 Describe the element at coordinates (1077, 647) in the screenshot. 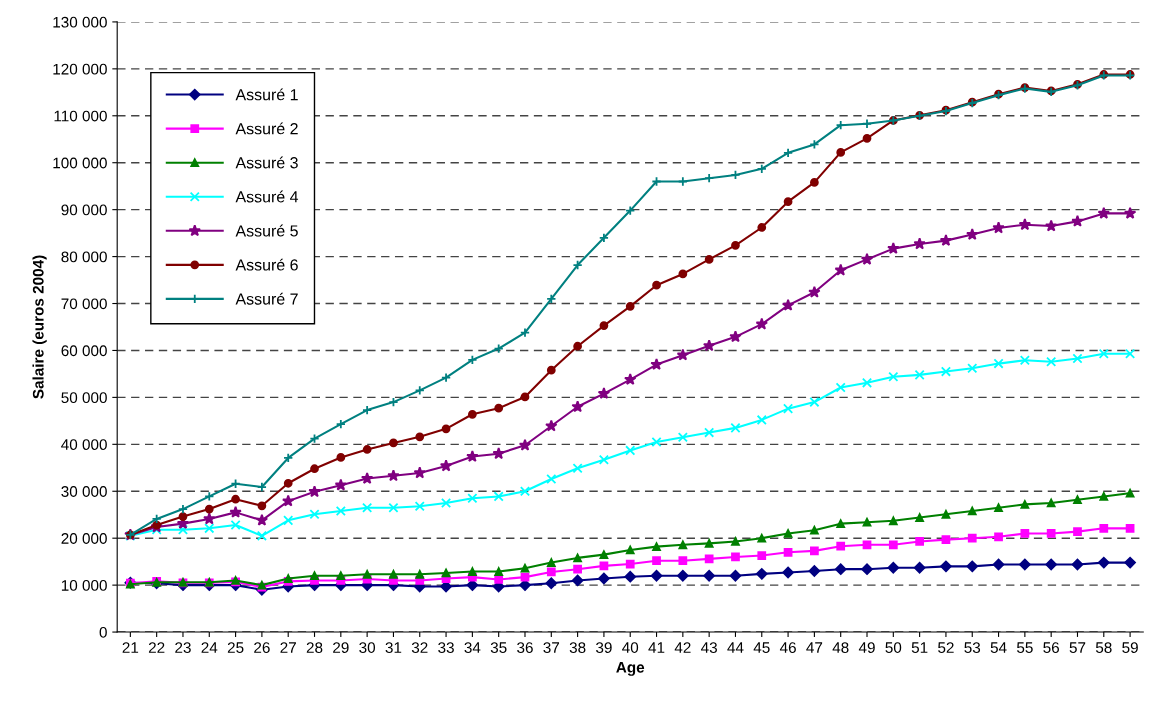

I see `x-tick-label: 57` at that location.